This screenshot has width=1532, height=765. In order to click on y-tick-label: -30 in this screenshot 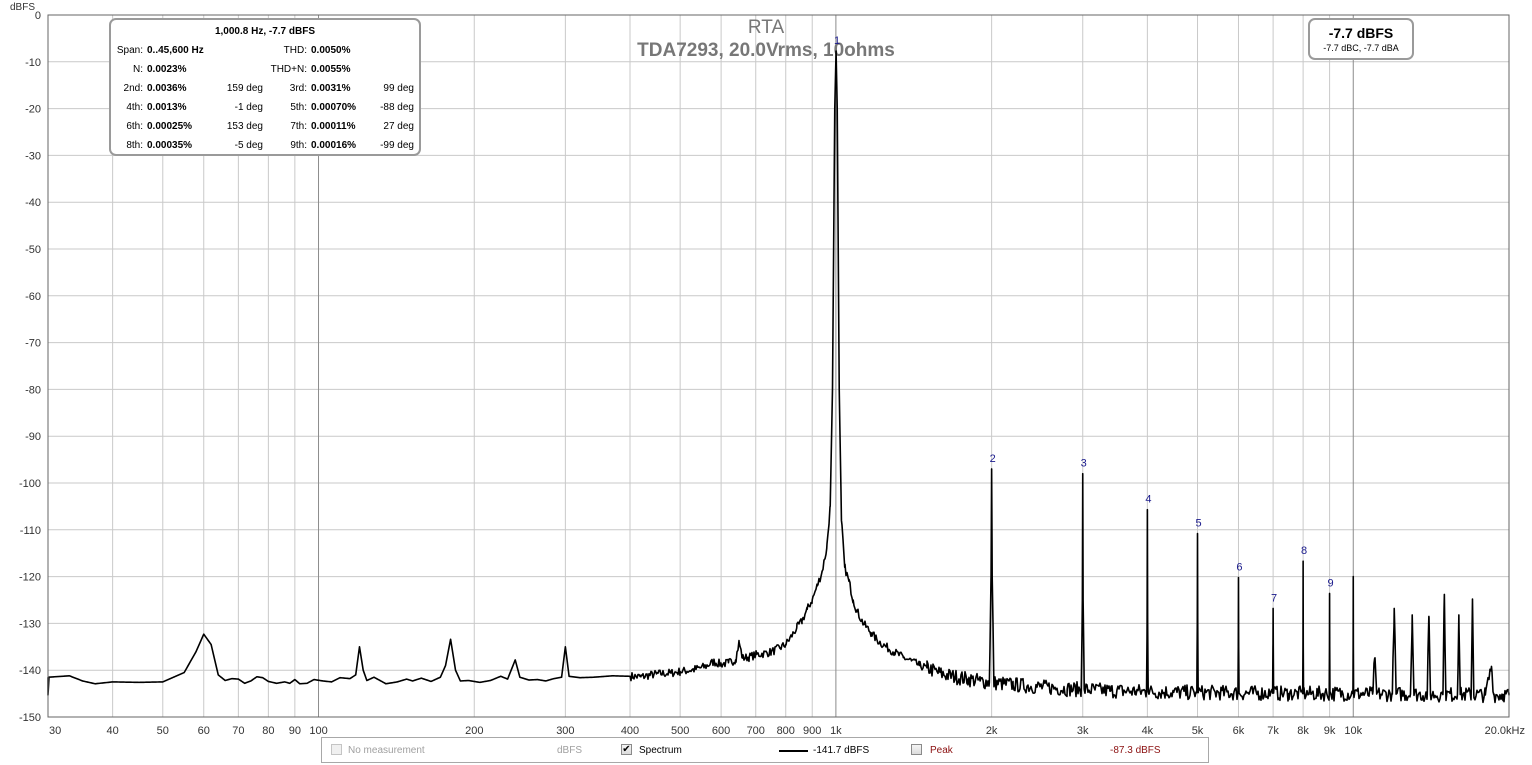, I will do `click(33, 156)`.